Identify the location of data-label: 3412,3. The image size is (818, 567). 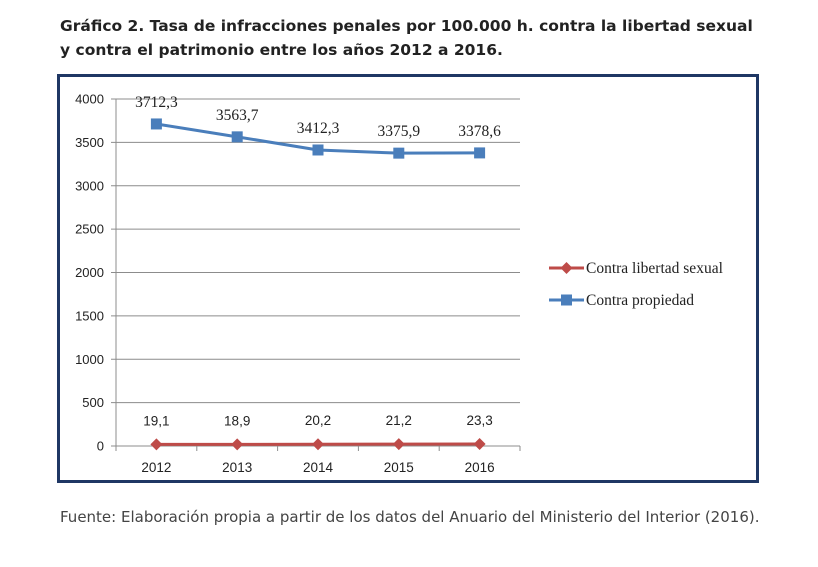
(318, 128).